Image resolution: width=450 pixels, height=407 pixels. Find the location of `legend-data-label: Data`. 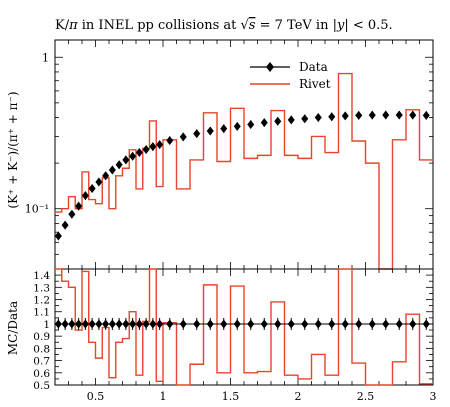

legend-data-label: Data is located at coordinates (313, 67).